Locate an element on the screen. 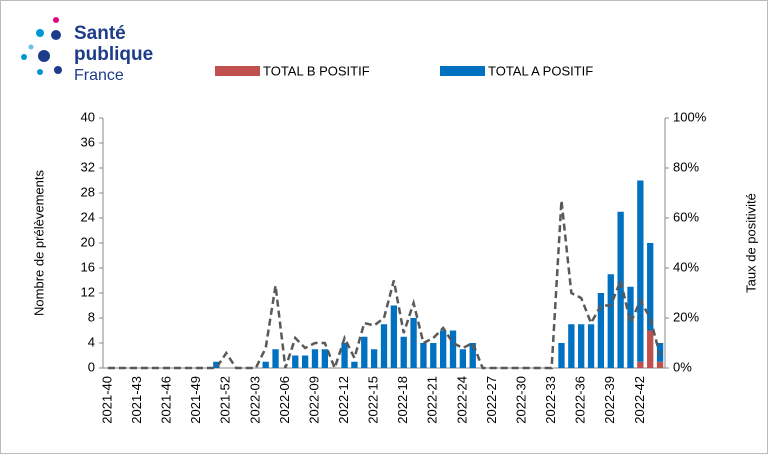 Image resolution: width=769 pixels, height=455 pixels. y2-tick-label: 100% is located at coordinates (690, 116).